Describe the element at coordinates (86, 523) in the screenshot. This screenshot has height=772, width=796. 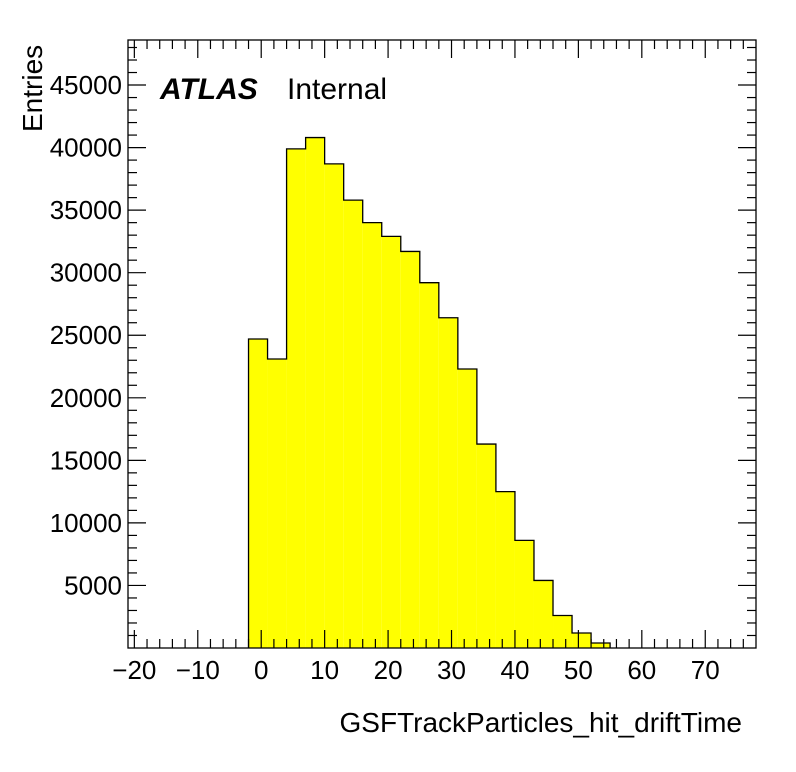
I see `y-tick-label: 10000` at that location.